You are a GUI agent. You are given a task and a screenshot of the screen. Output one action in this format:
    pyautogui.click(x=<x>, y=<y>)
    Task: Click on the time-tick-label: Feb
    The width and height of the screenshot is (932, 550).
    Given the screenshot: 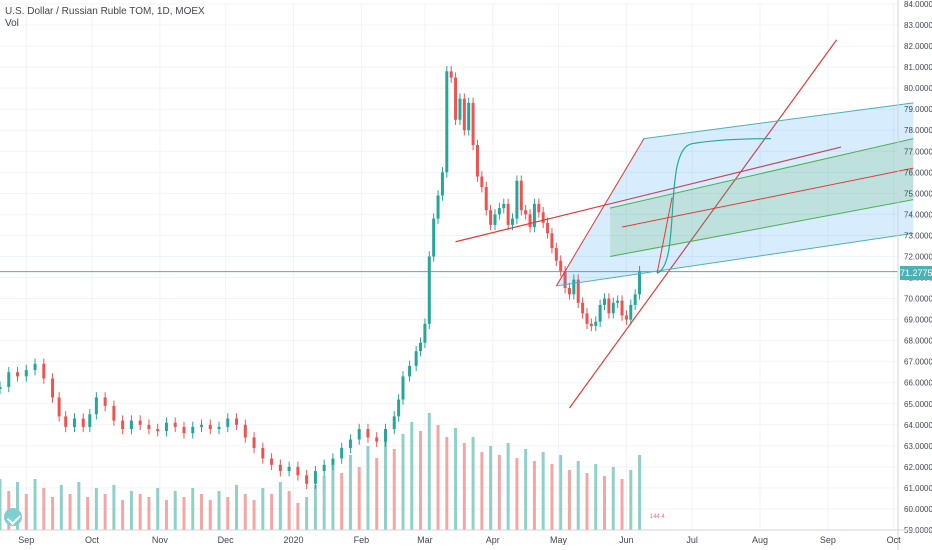 What is the action you would take?
    pyautogui.click(x=362, y=540)
    